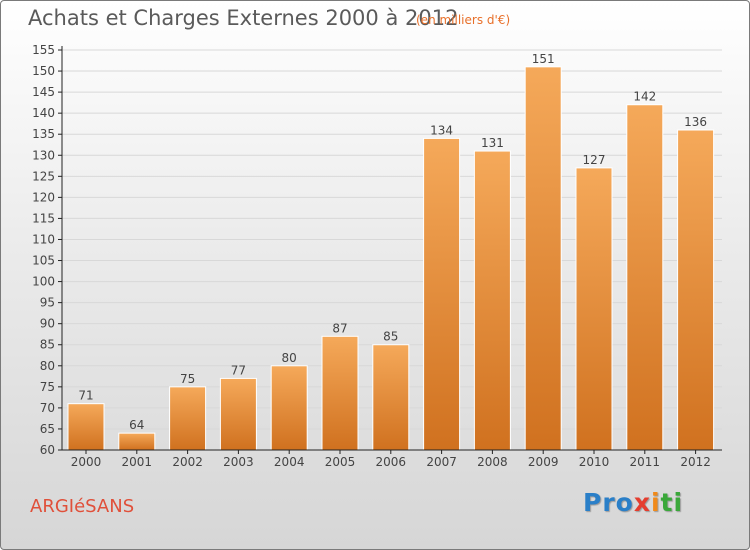 The height and width of the screenshot is (550, 750). Describe the element at coordinates (594, 462) in the screenshot. I see `x-tick-label-2010: 2010` at that location.